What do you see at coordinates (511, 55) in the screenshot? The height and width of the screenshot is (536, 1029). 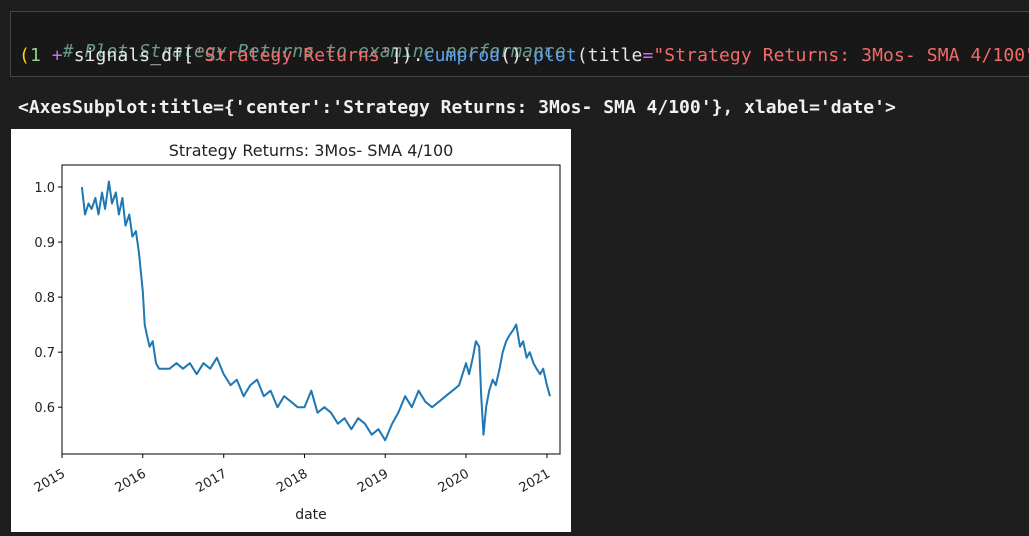 I see `code-token: ()` at bounding box center [511, 55].